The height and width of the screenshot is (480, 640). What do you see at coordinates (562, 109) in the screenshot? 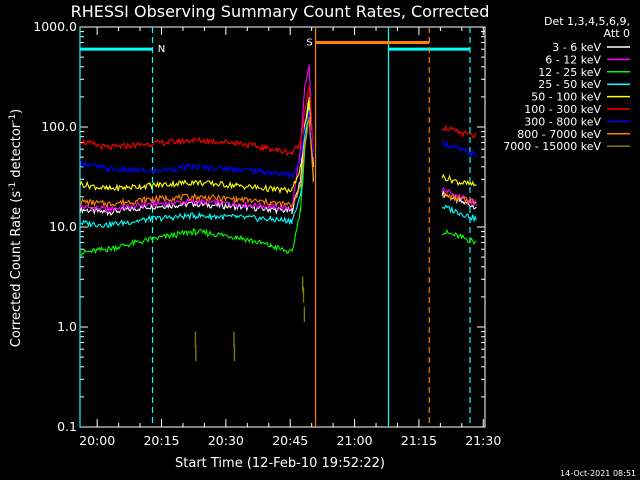
I see `legend-label-5: 100 - 300 keV` at bounding box center [562, 109].